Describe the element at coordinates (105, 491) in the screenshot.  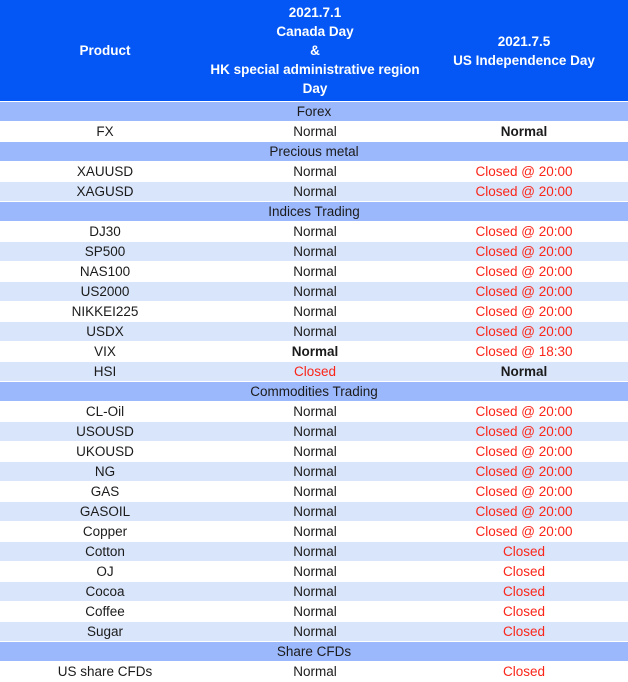
I see `product-cell: GAS` at that location.